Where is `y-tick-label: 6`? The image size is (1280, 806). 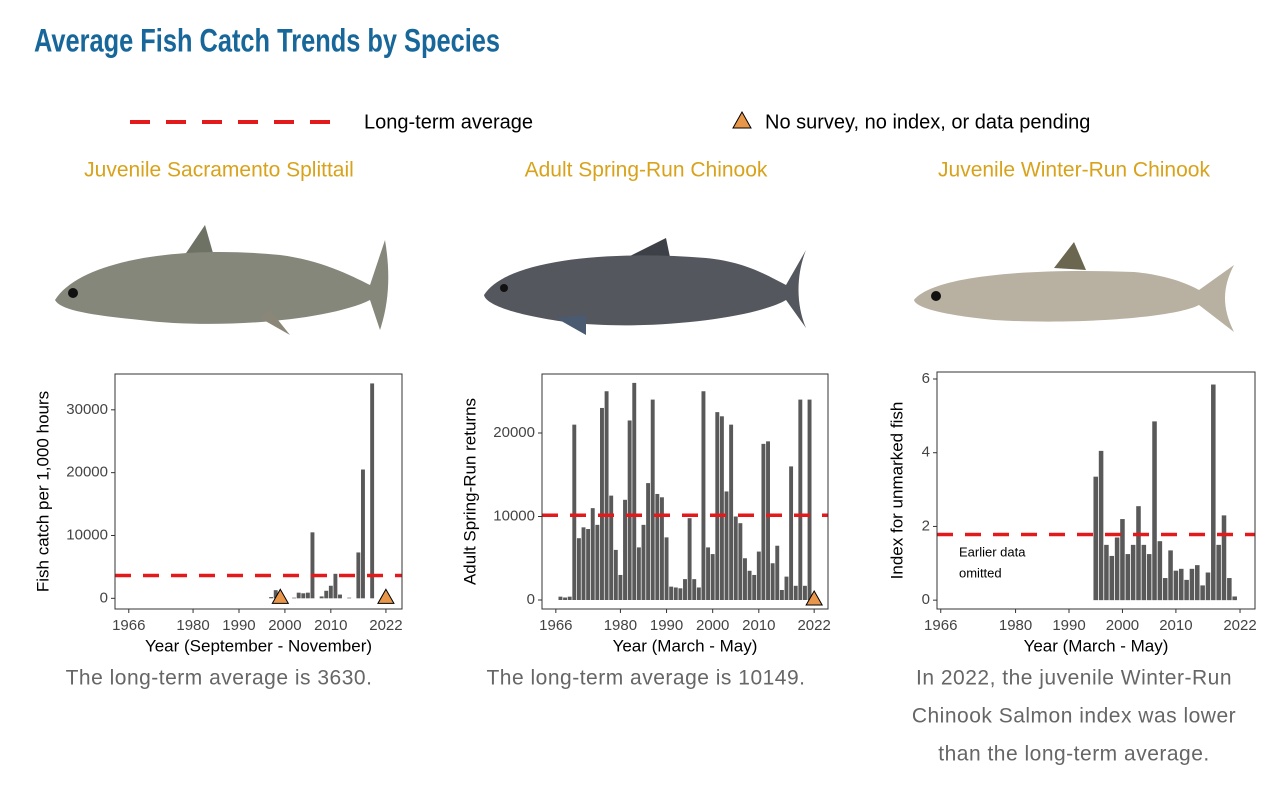 y-tick-label: 6 is located at coordinates (926, 378).